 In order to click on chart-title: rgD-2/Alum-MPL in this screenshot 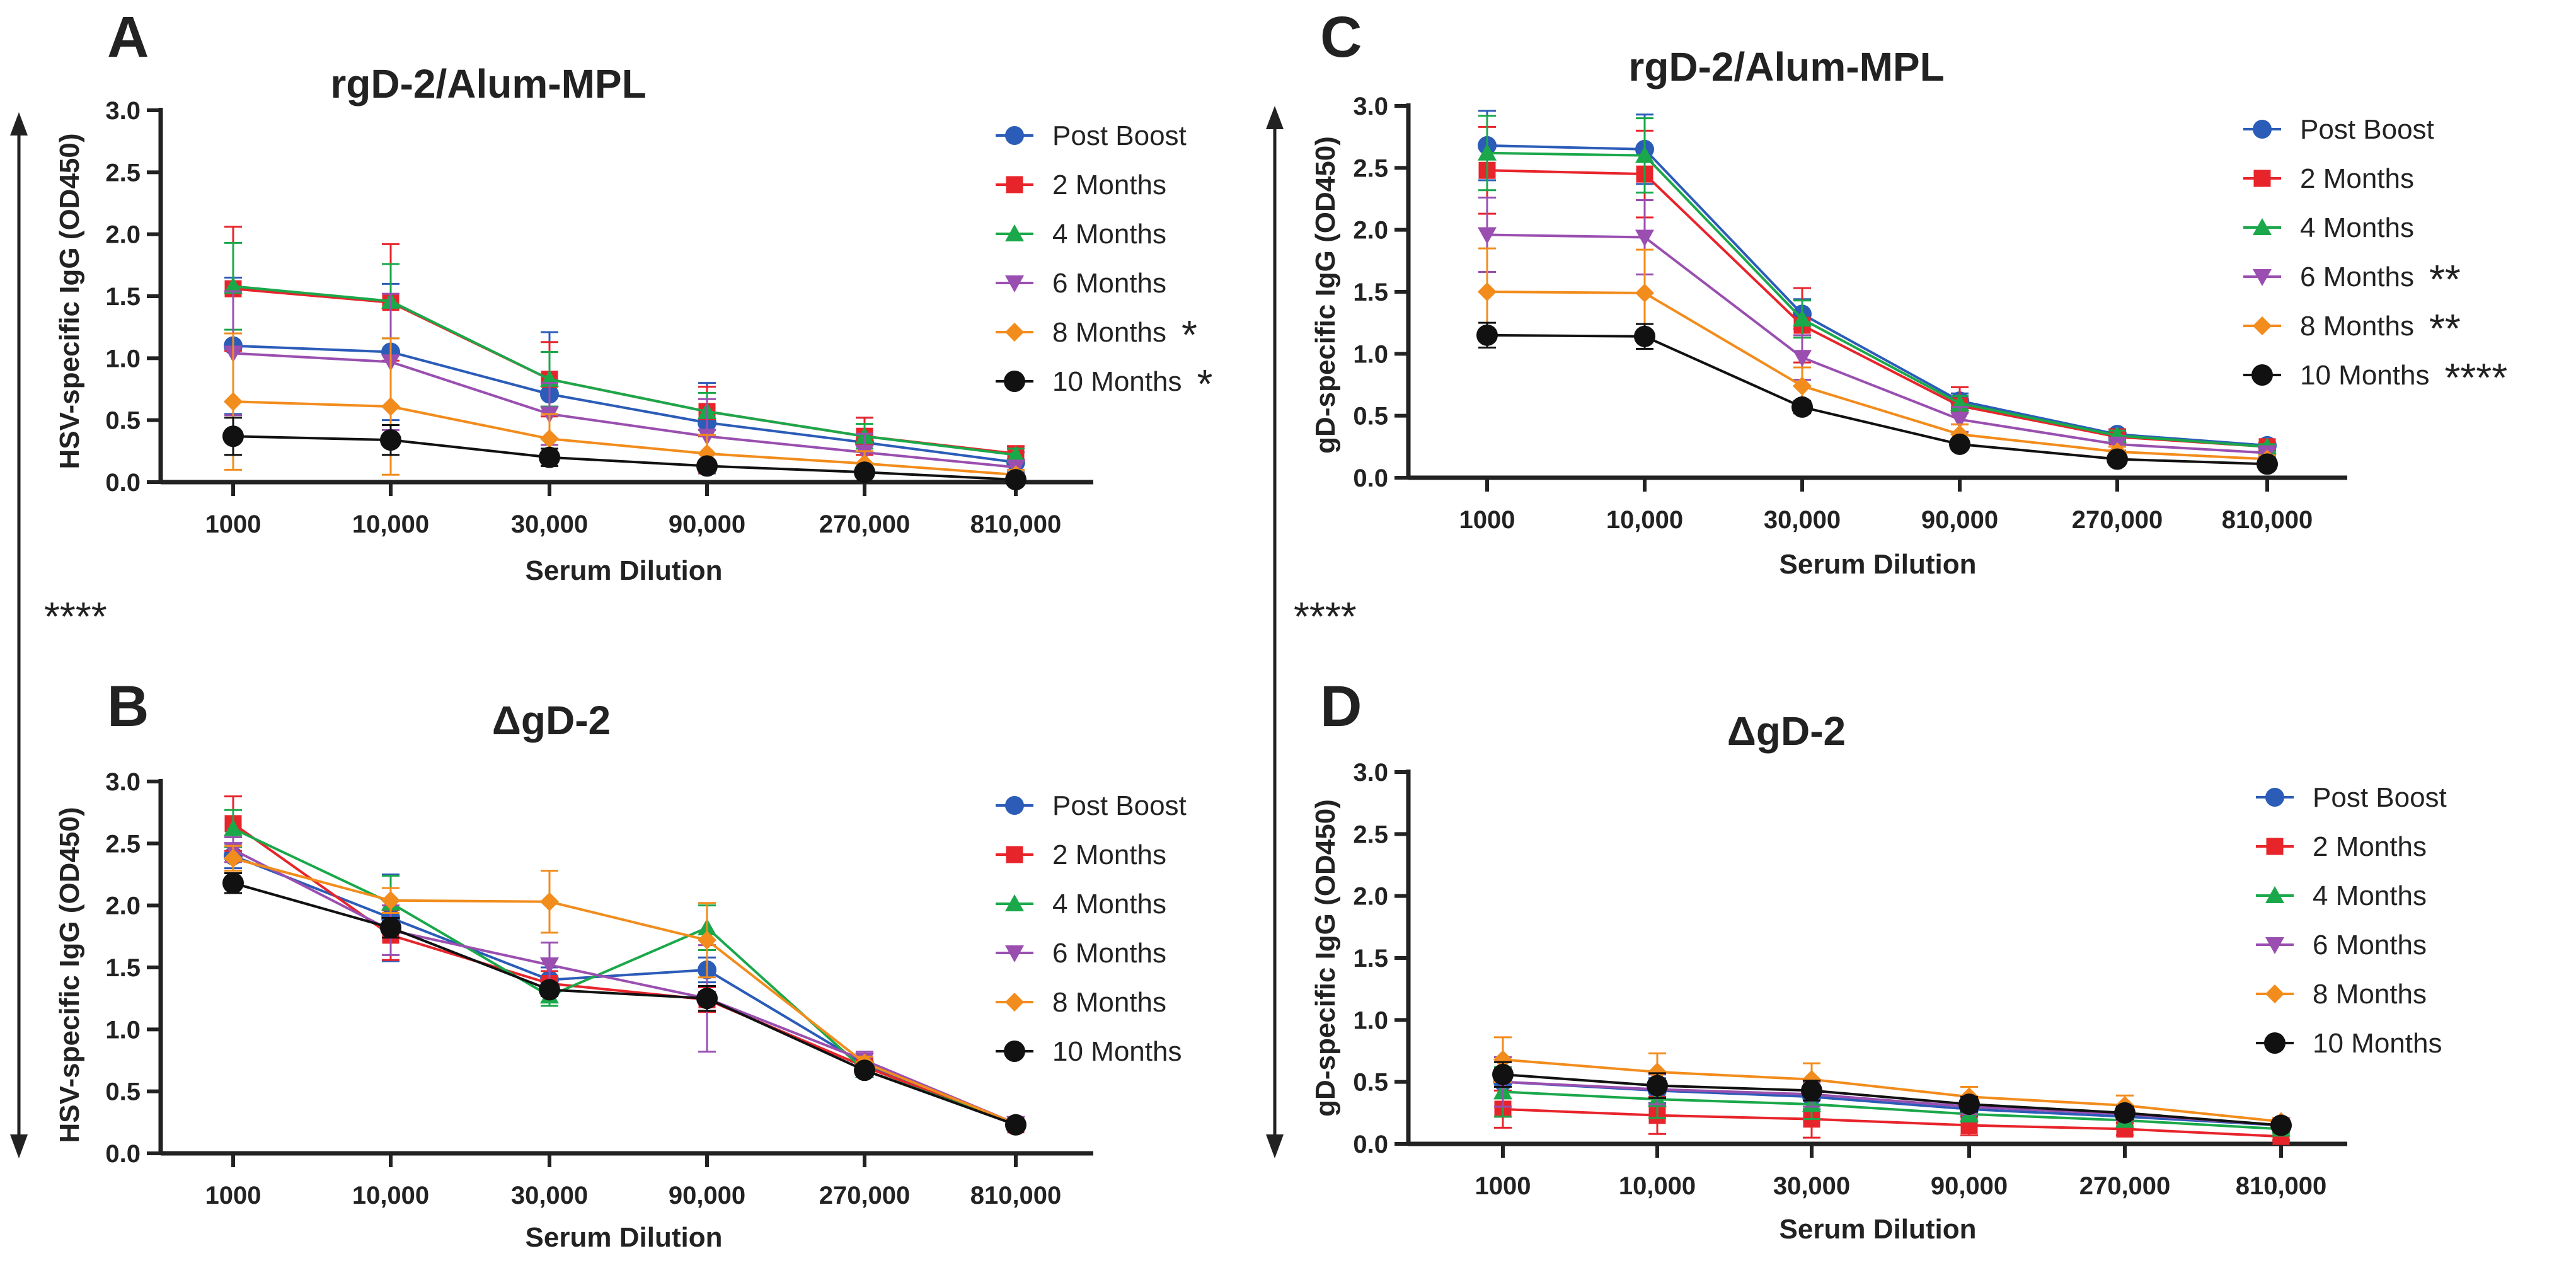, I will do `click(488, 84)`.